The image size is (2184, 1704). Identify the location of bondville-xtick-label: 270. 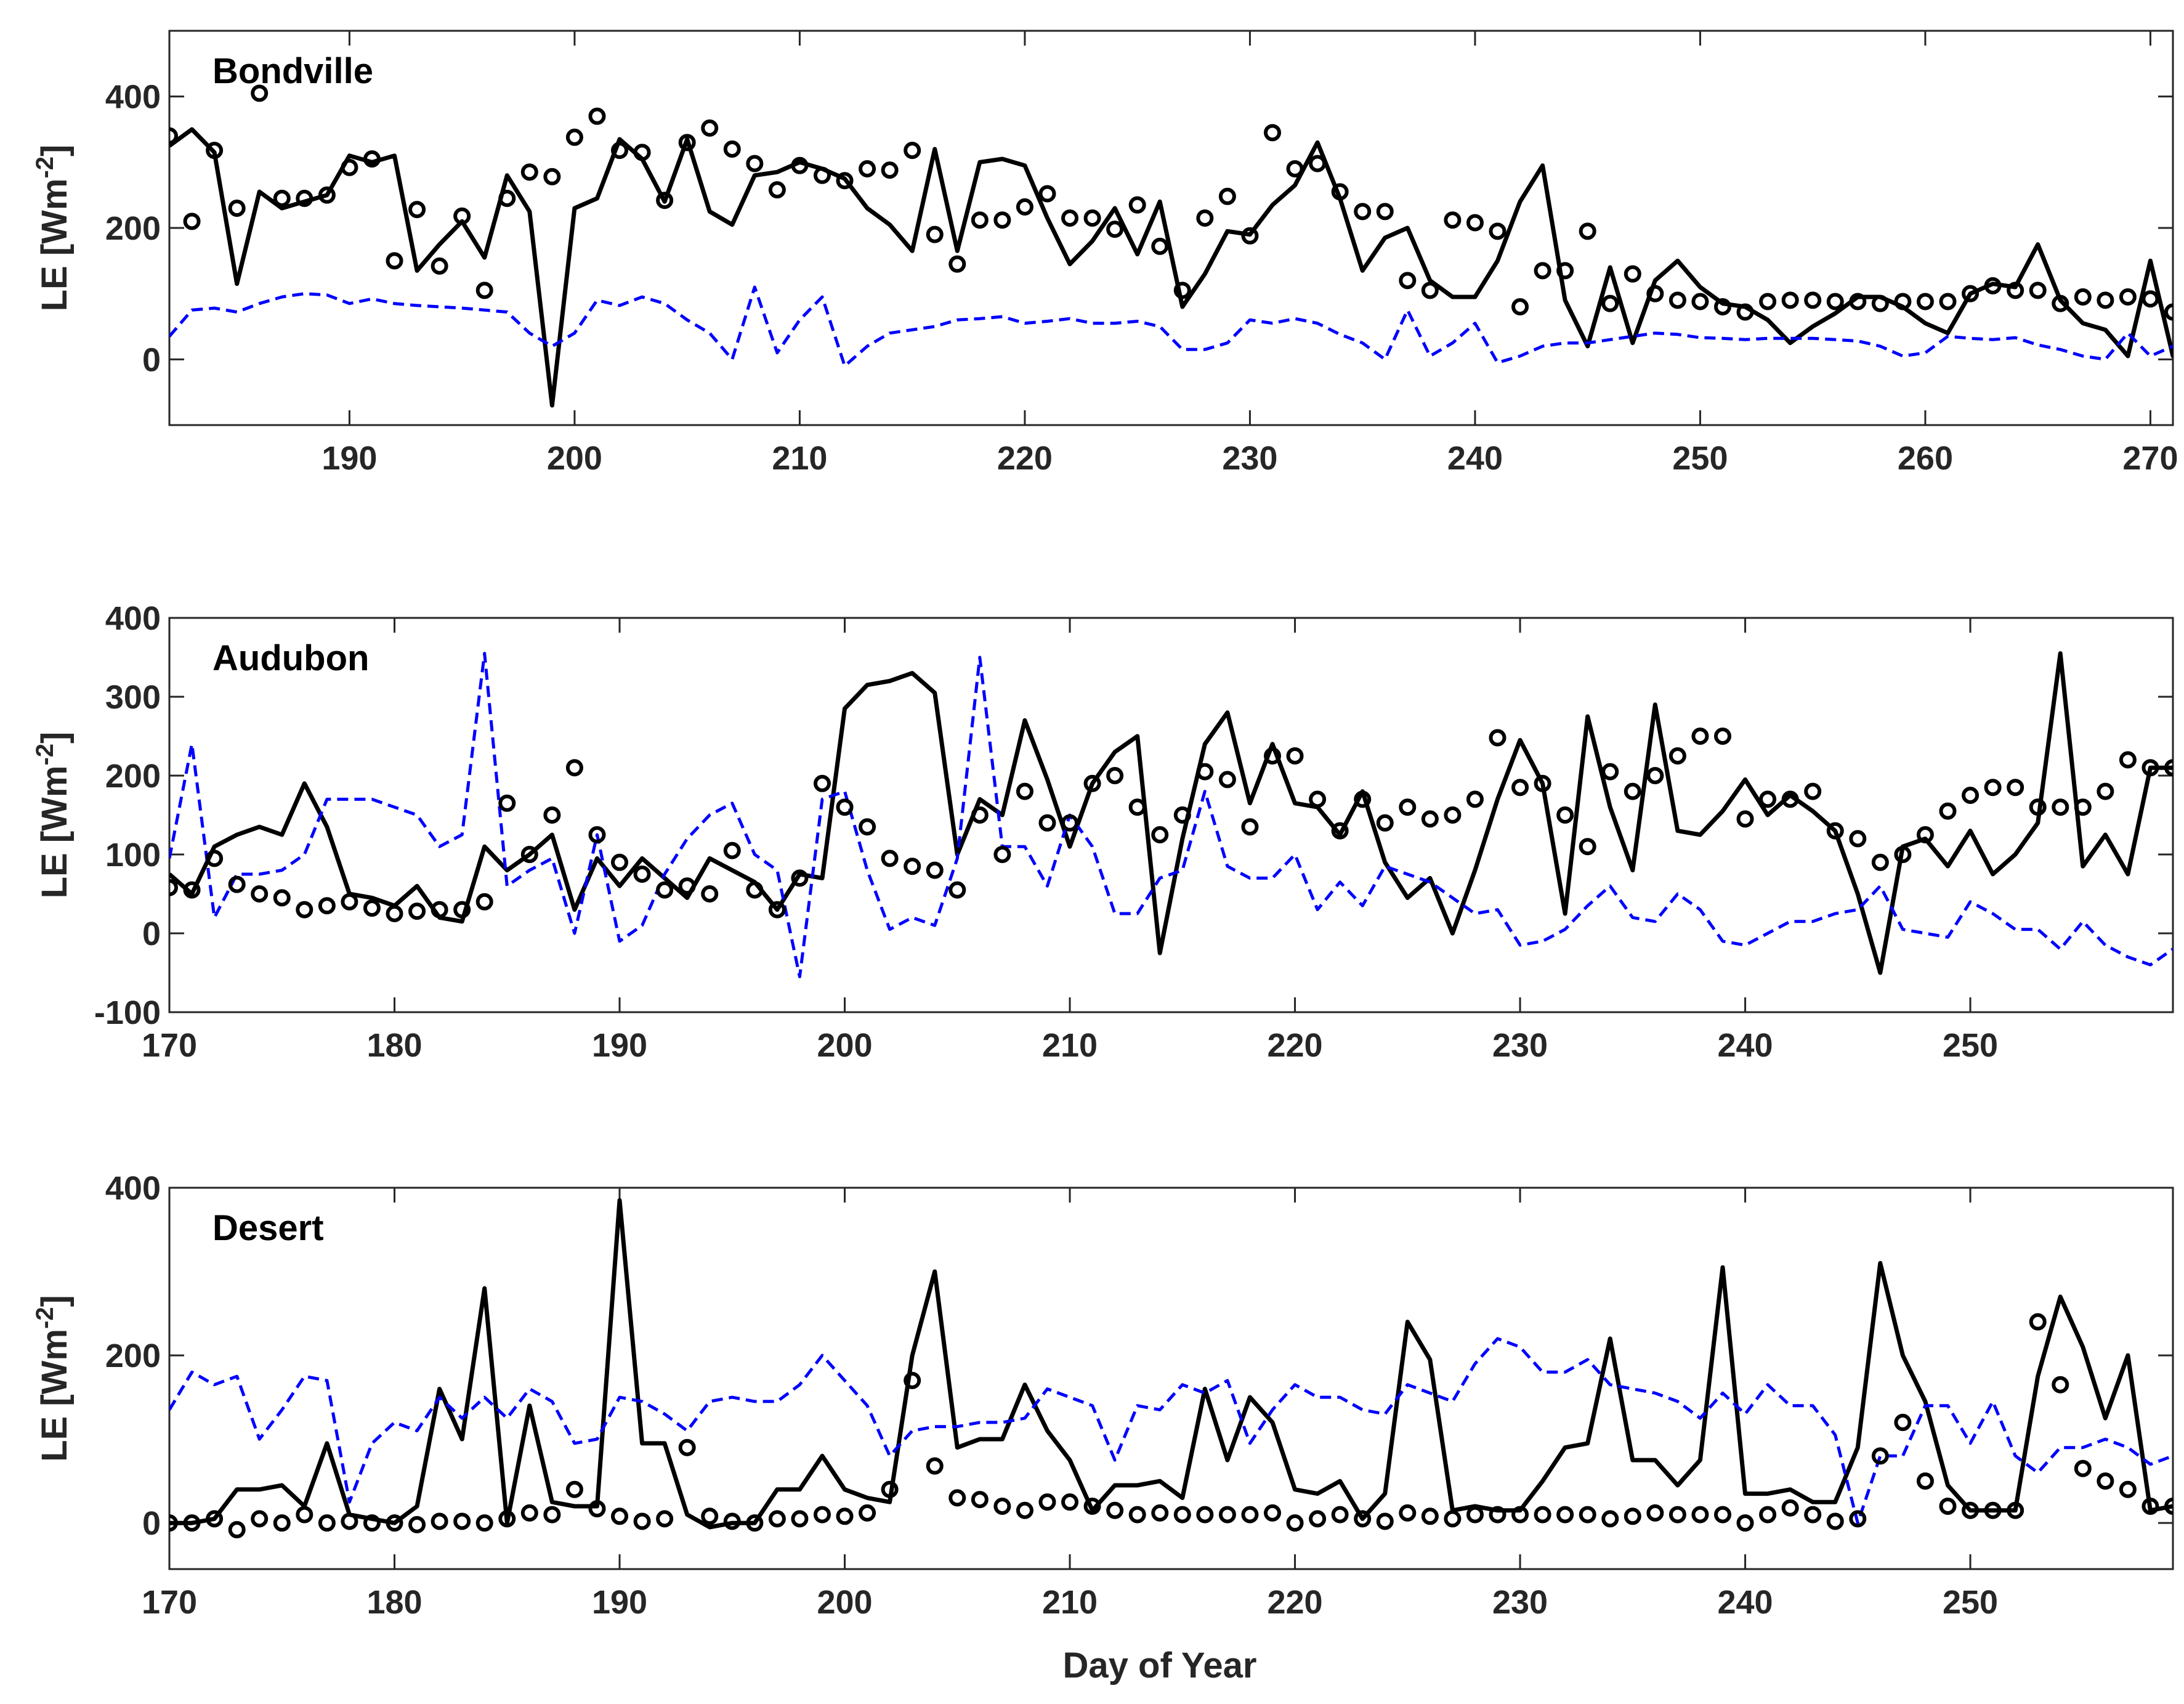
(2150, 458).